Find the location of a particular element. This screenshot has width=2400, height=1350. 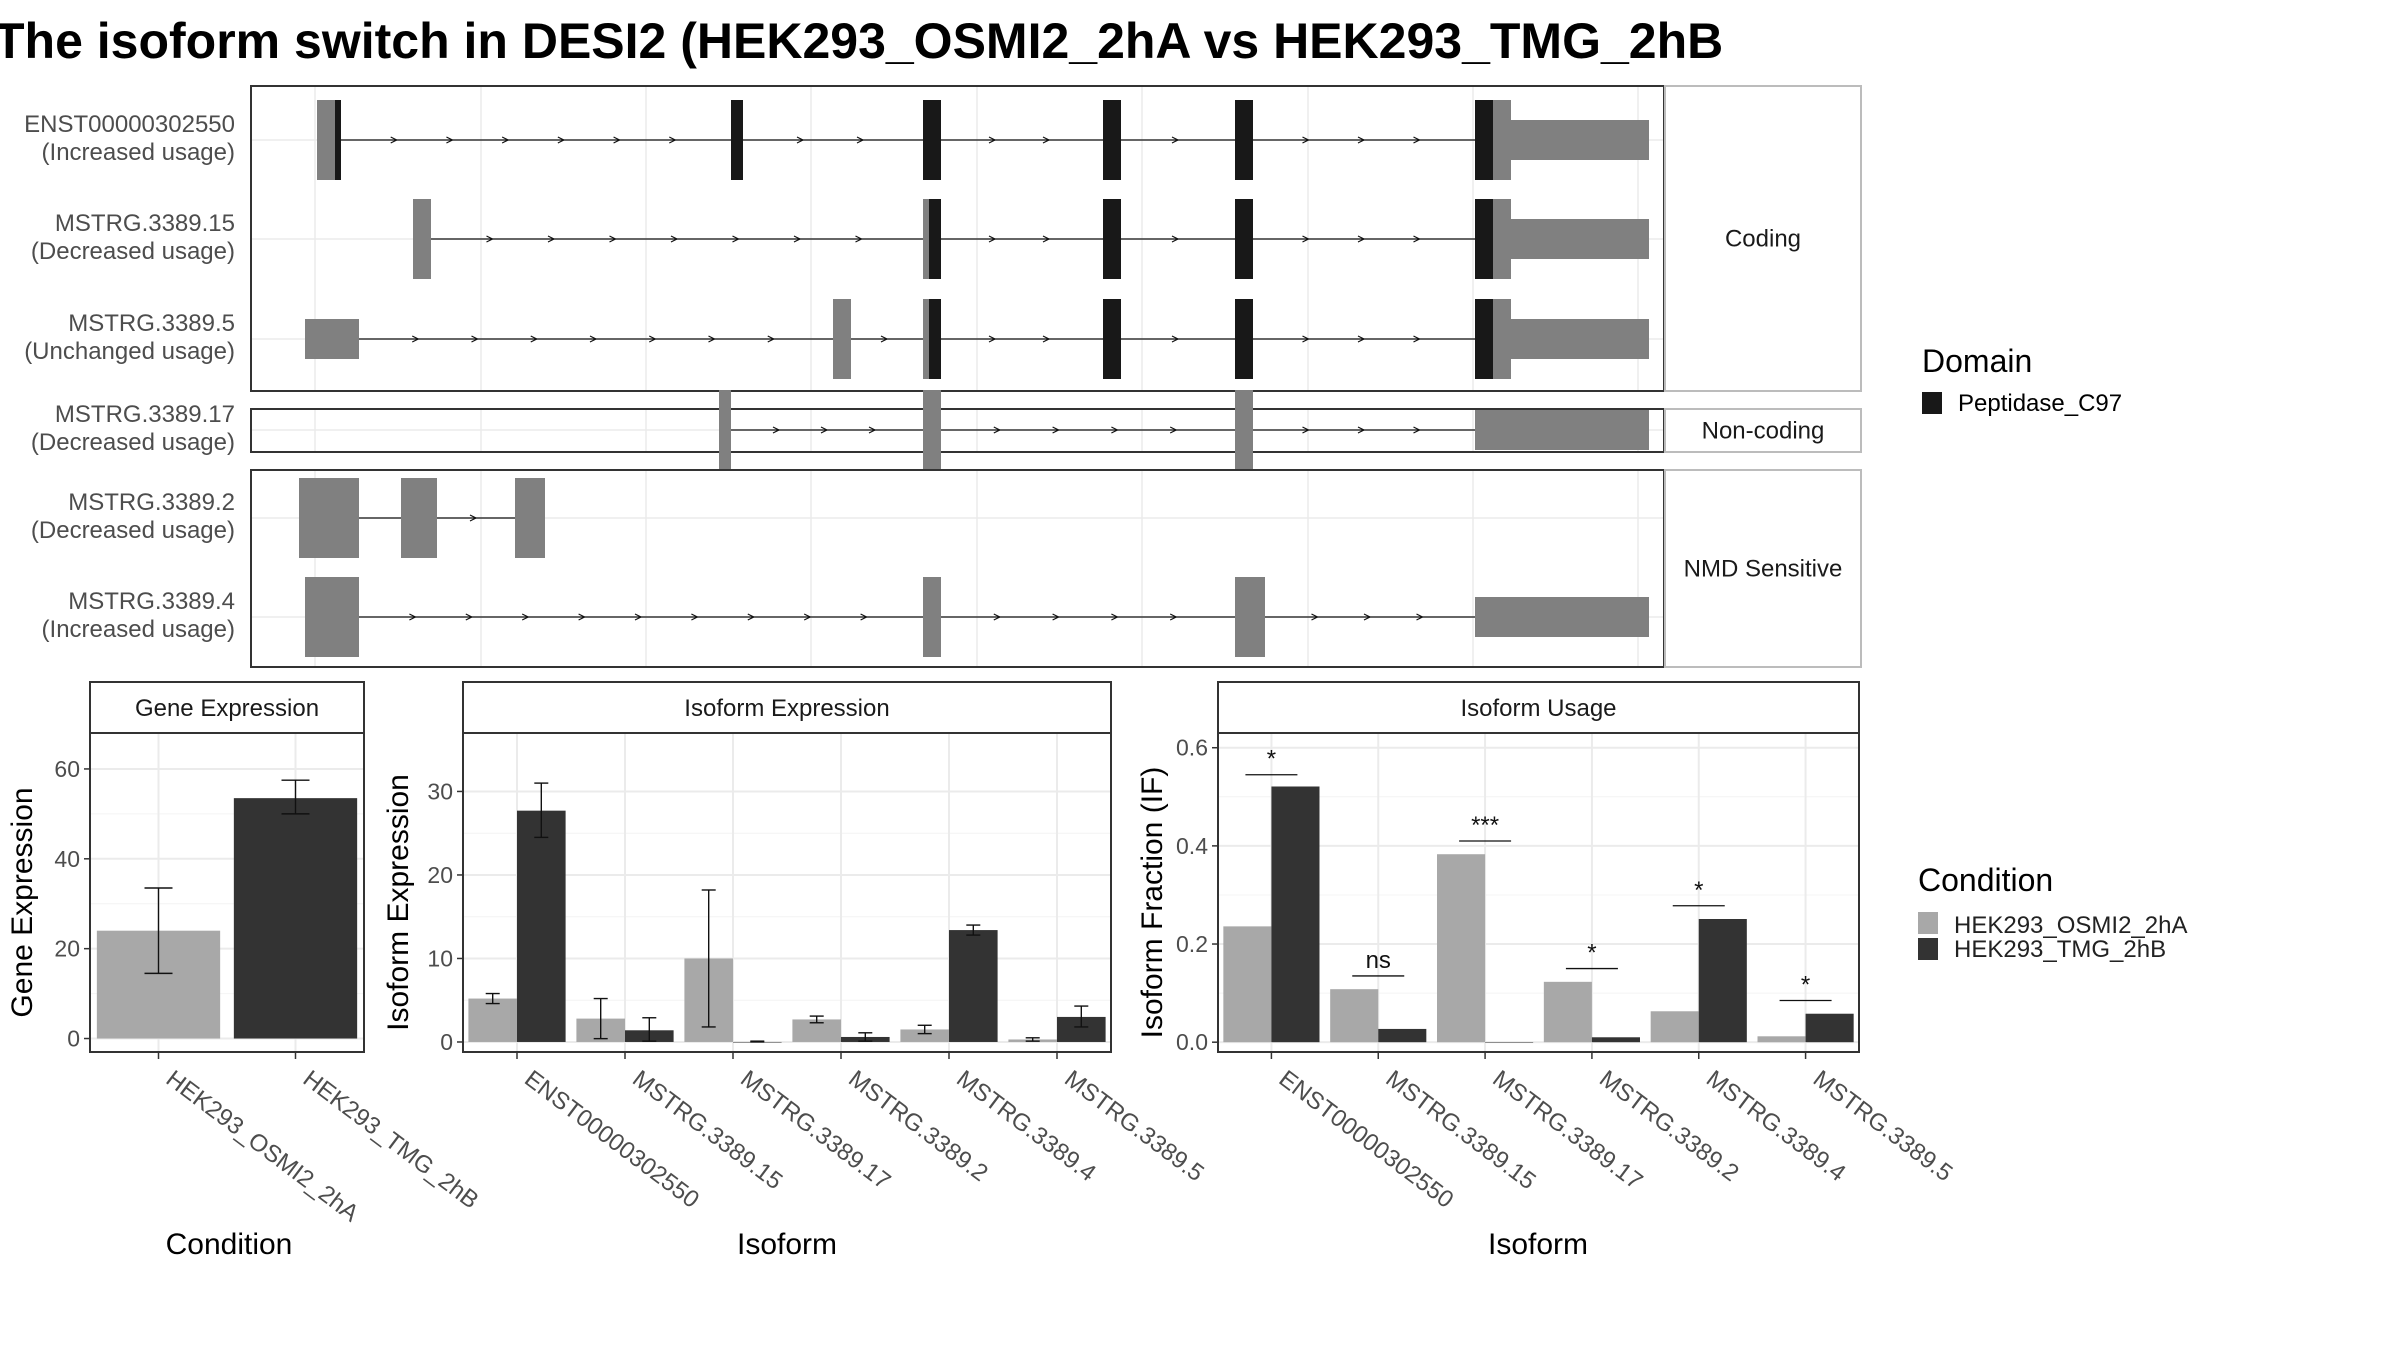

structure-group-label: NMD Sensitive is located at coordinates (1763, 569).